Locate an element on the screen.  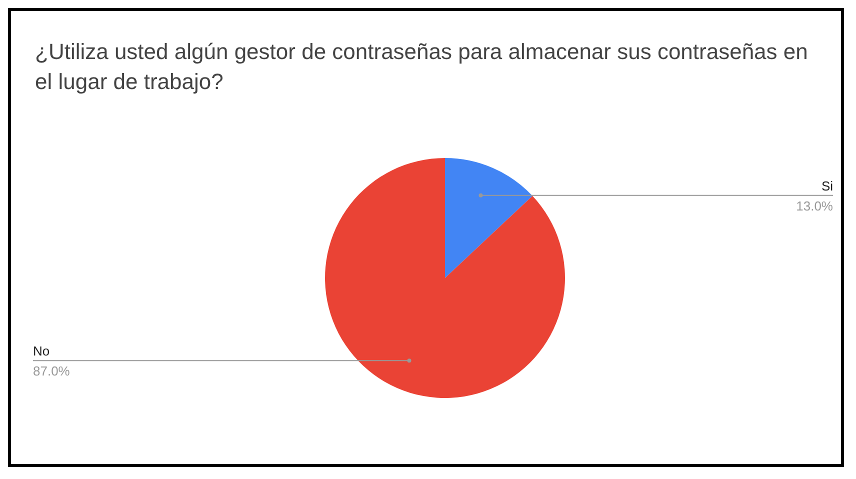
slice-label: Si is located at coordinates (827, 186).